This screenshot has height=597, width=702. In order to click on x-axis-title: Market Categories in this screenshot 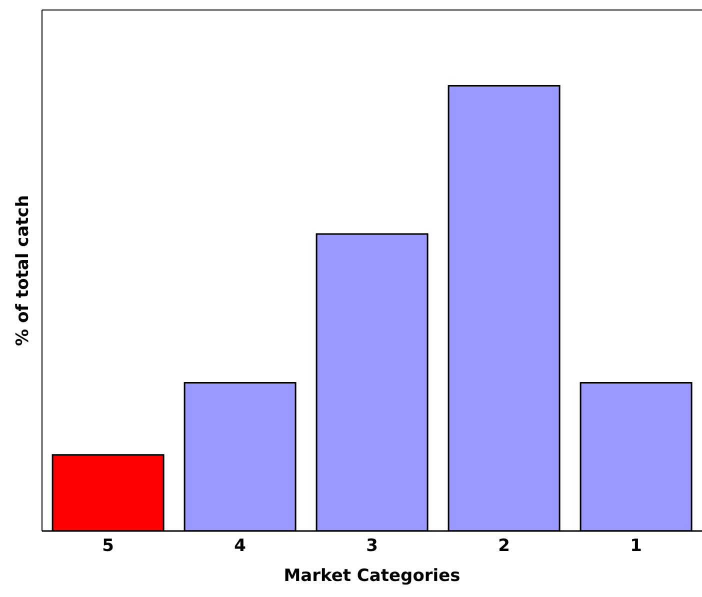, I will do `click(372, 576)`.